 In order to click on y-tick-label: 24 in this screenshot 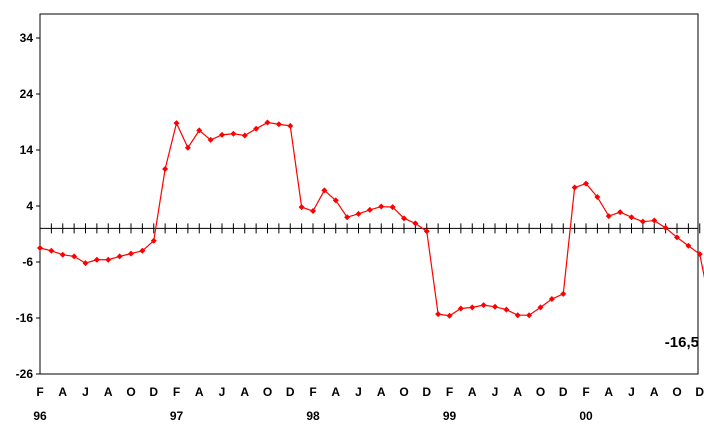, I will do `click(27, 94)`.